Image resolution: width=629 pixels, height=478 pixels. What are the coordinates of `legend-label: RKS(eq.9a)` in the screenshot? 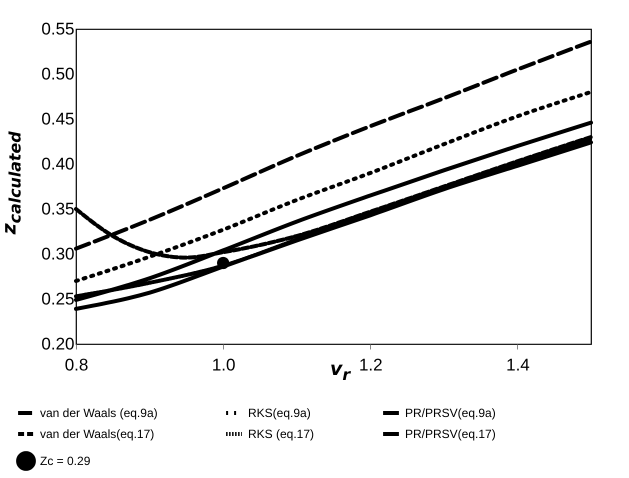 It's located at (279, 413).